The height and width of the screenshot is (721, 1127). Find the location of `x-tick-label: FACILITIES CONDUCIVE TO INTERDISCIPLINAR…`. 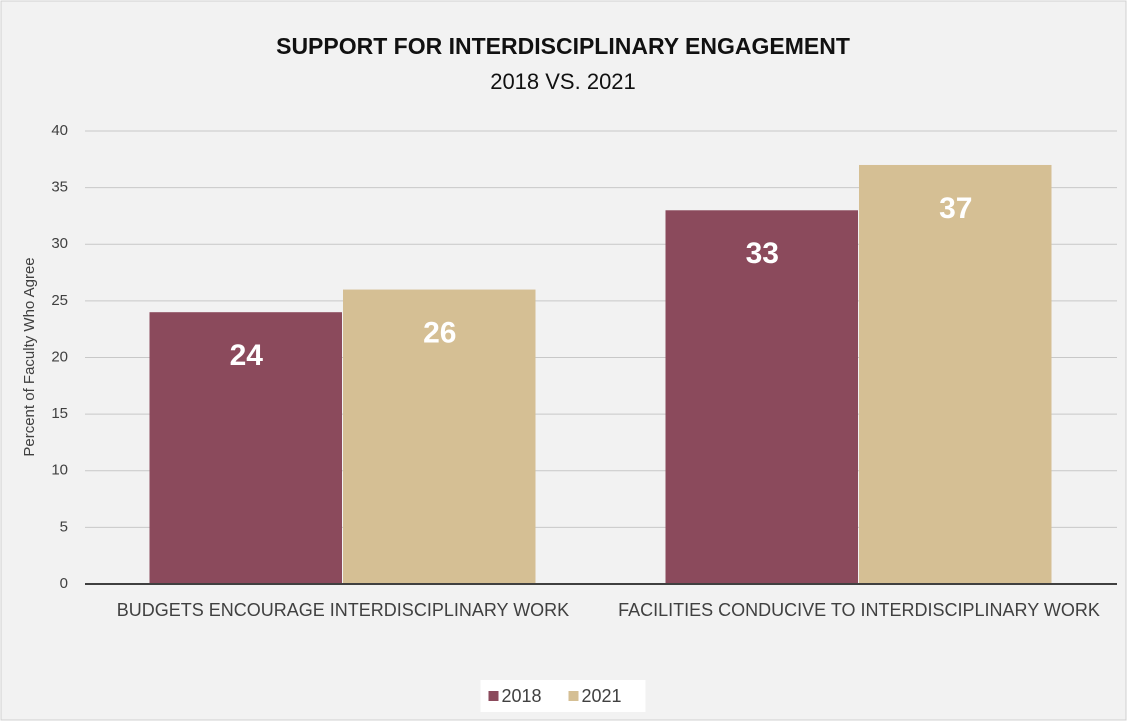

x-tick-label: FACILITIES CONDUCIVE TO INTERDISCIPLINAR… is located at coordinates (859, 610).